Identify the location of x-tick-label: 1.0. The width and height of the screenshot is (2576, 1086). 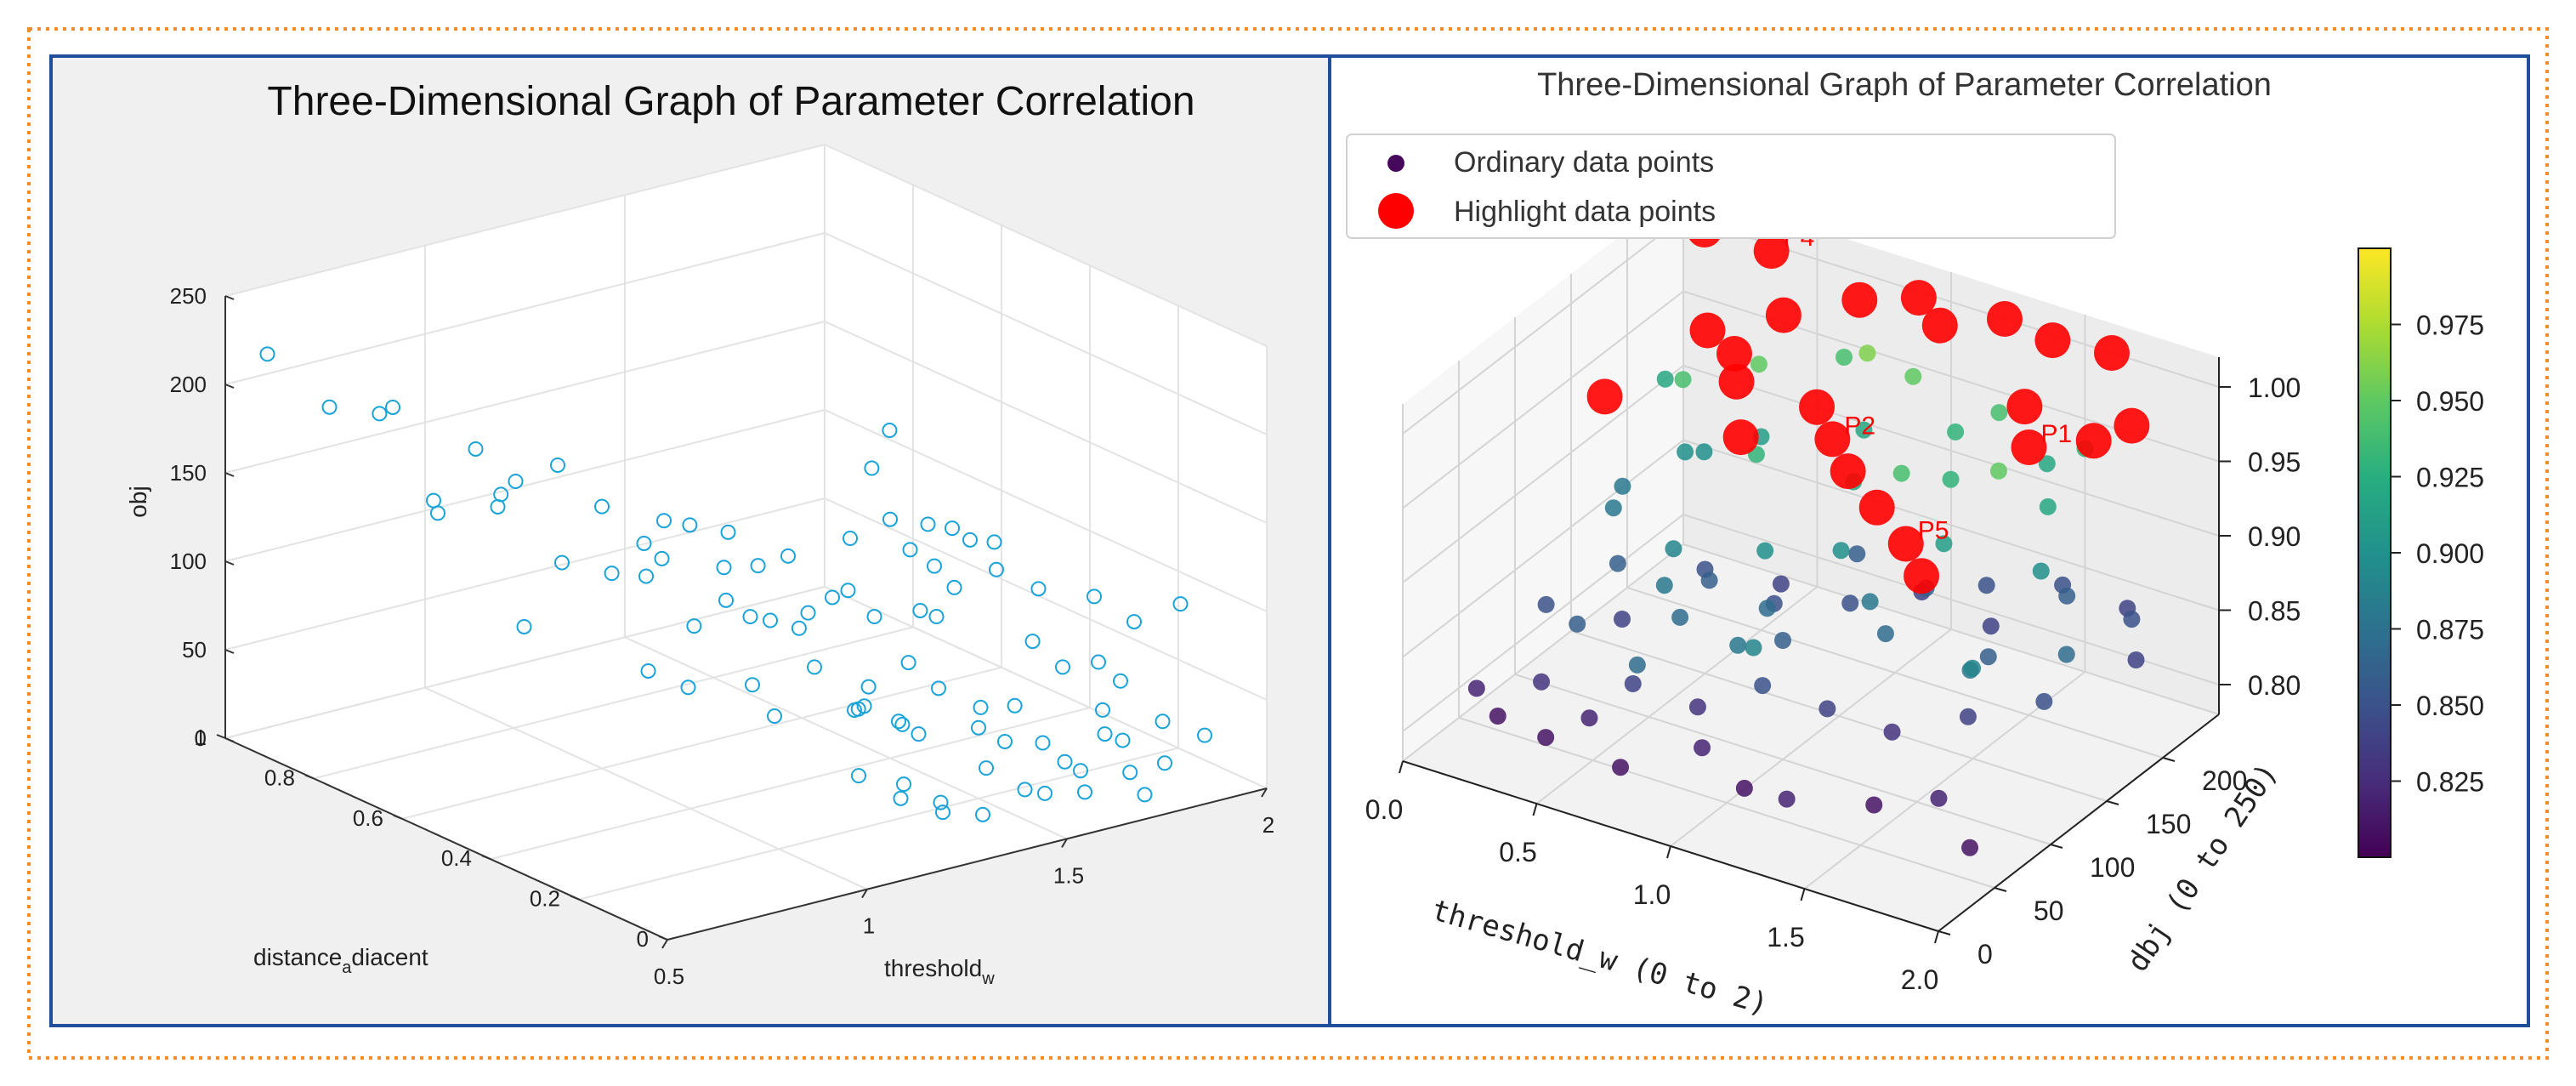
(1652, 894).